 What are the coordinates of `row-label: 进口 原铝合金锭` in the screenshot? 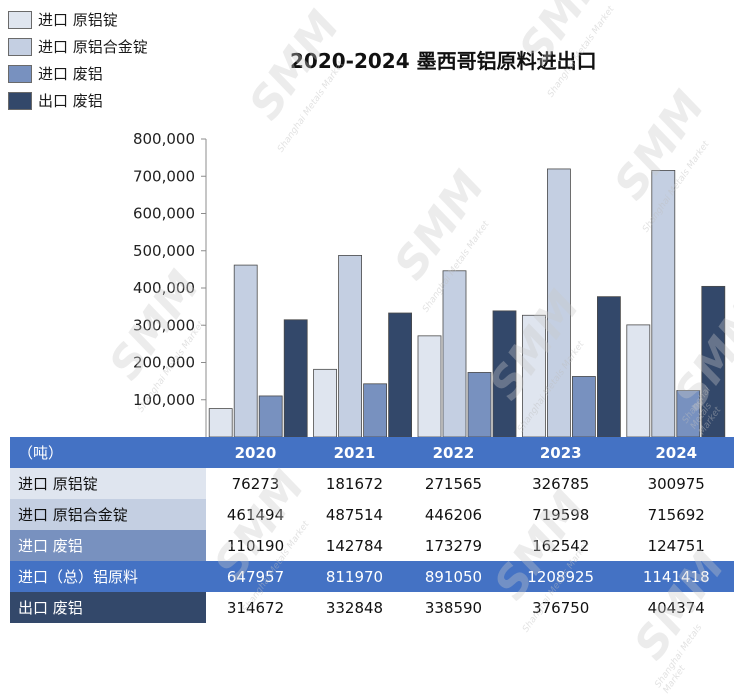 It's located at (108, 514).